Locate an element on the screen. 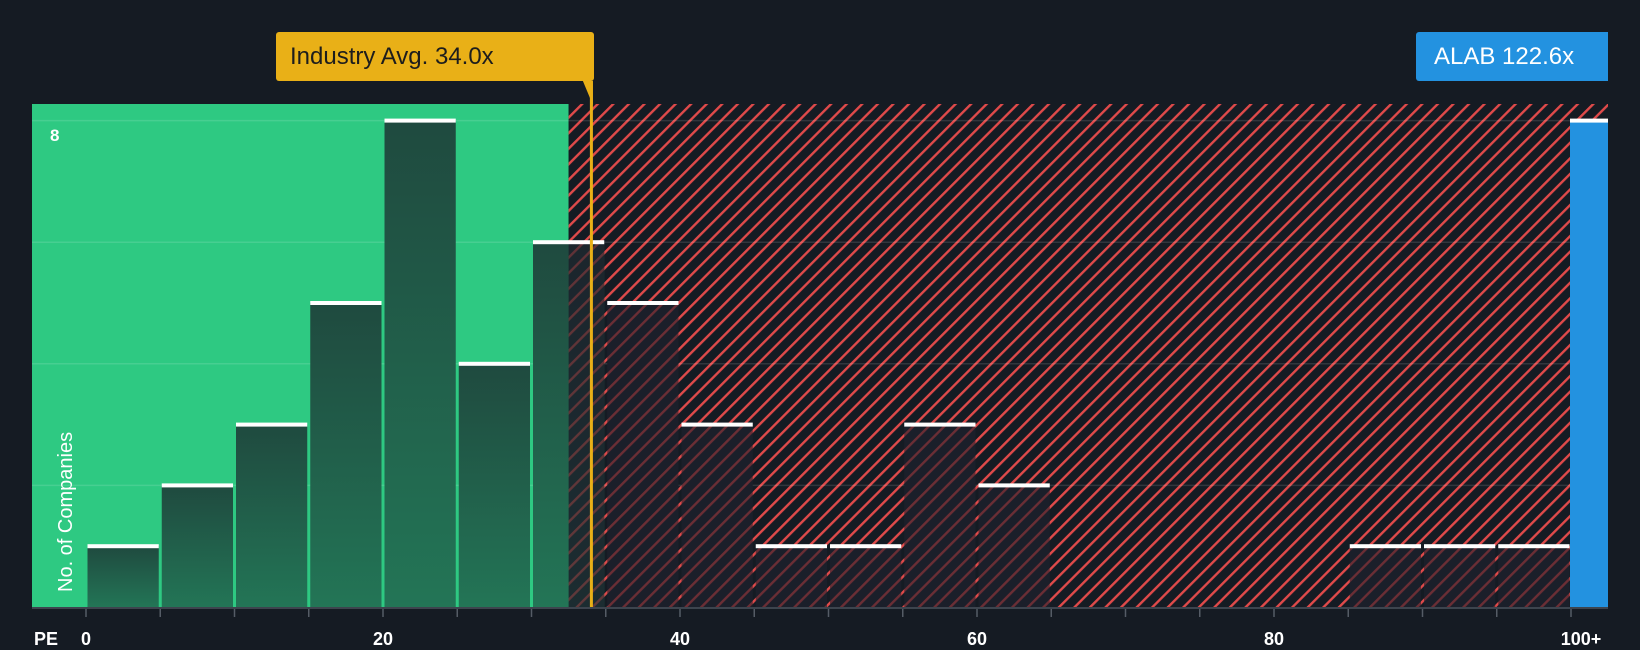 This screenshot has width=1640, height=650. x-tick-label: 60 is located at coordinates (977, 639).